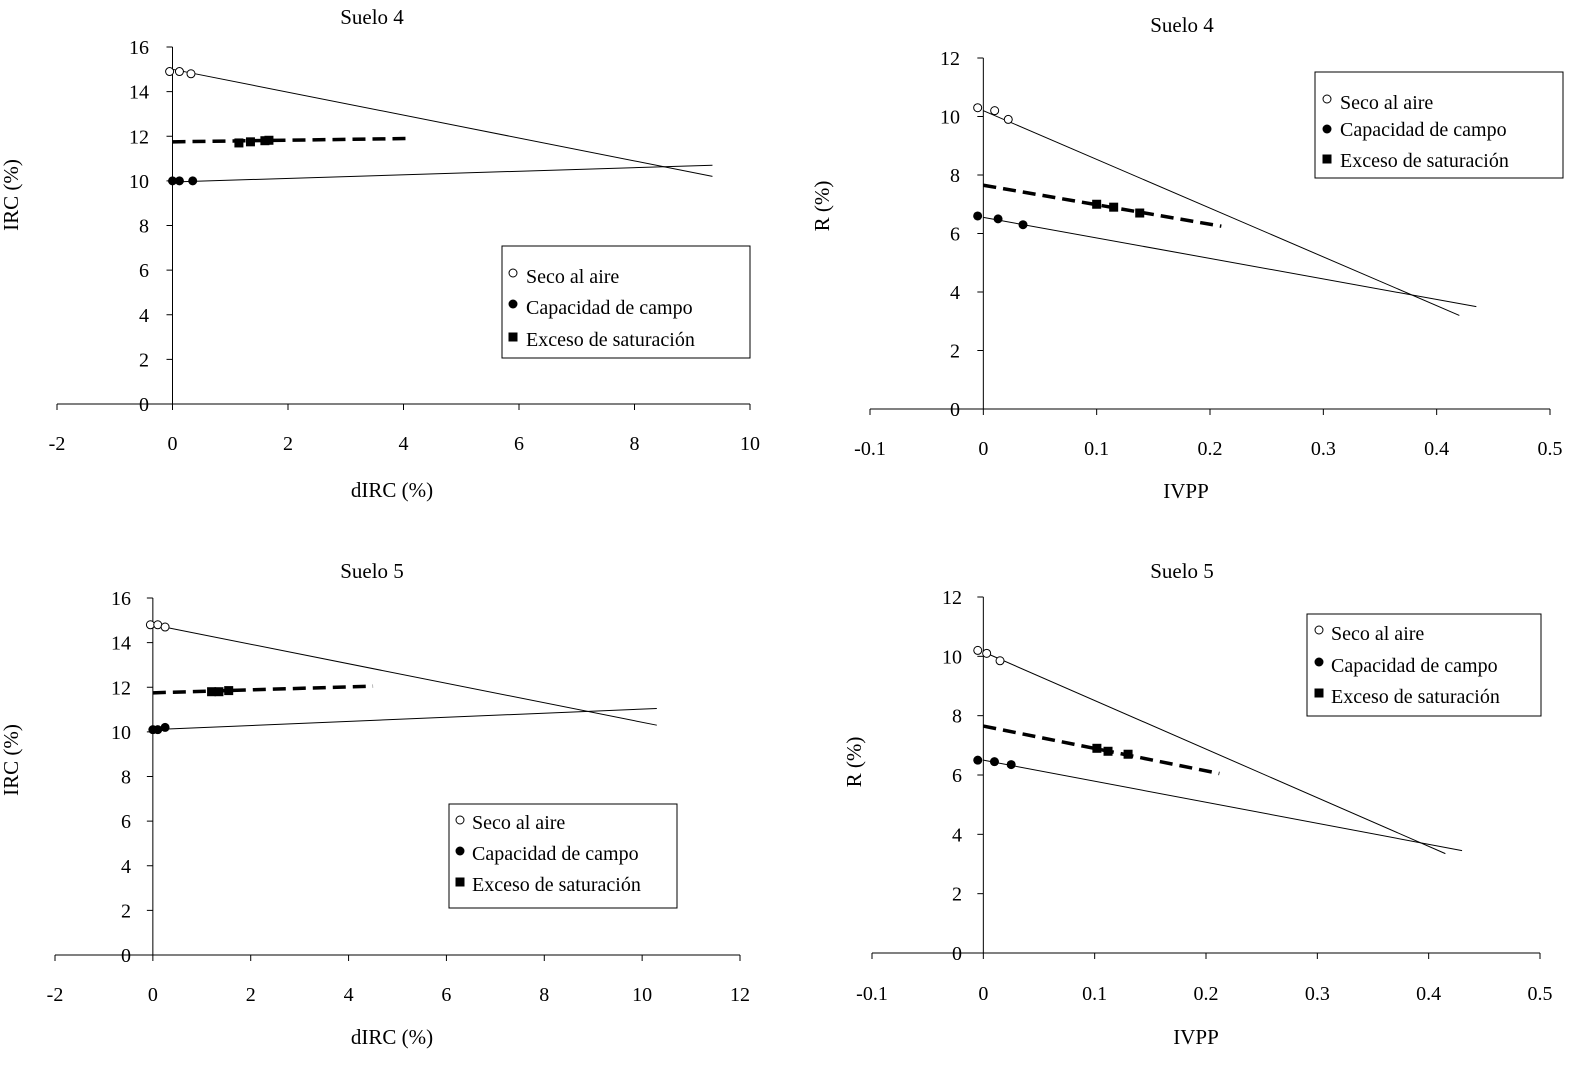 The height and width of the screenshot is (1071, 1594). Describe the element at coordinates (121, 688) in the screenshot. I see `y-tick-label: 12` at that location.